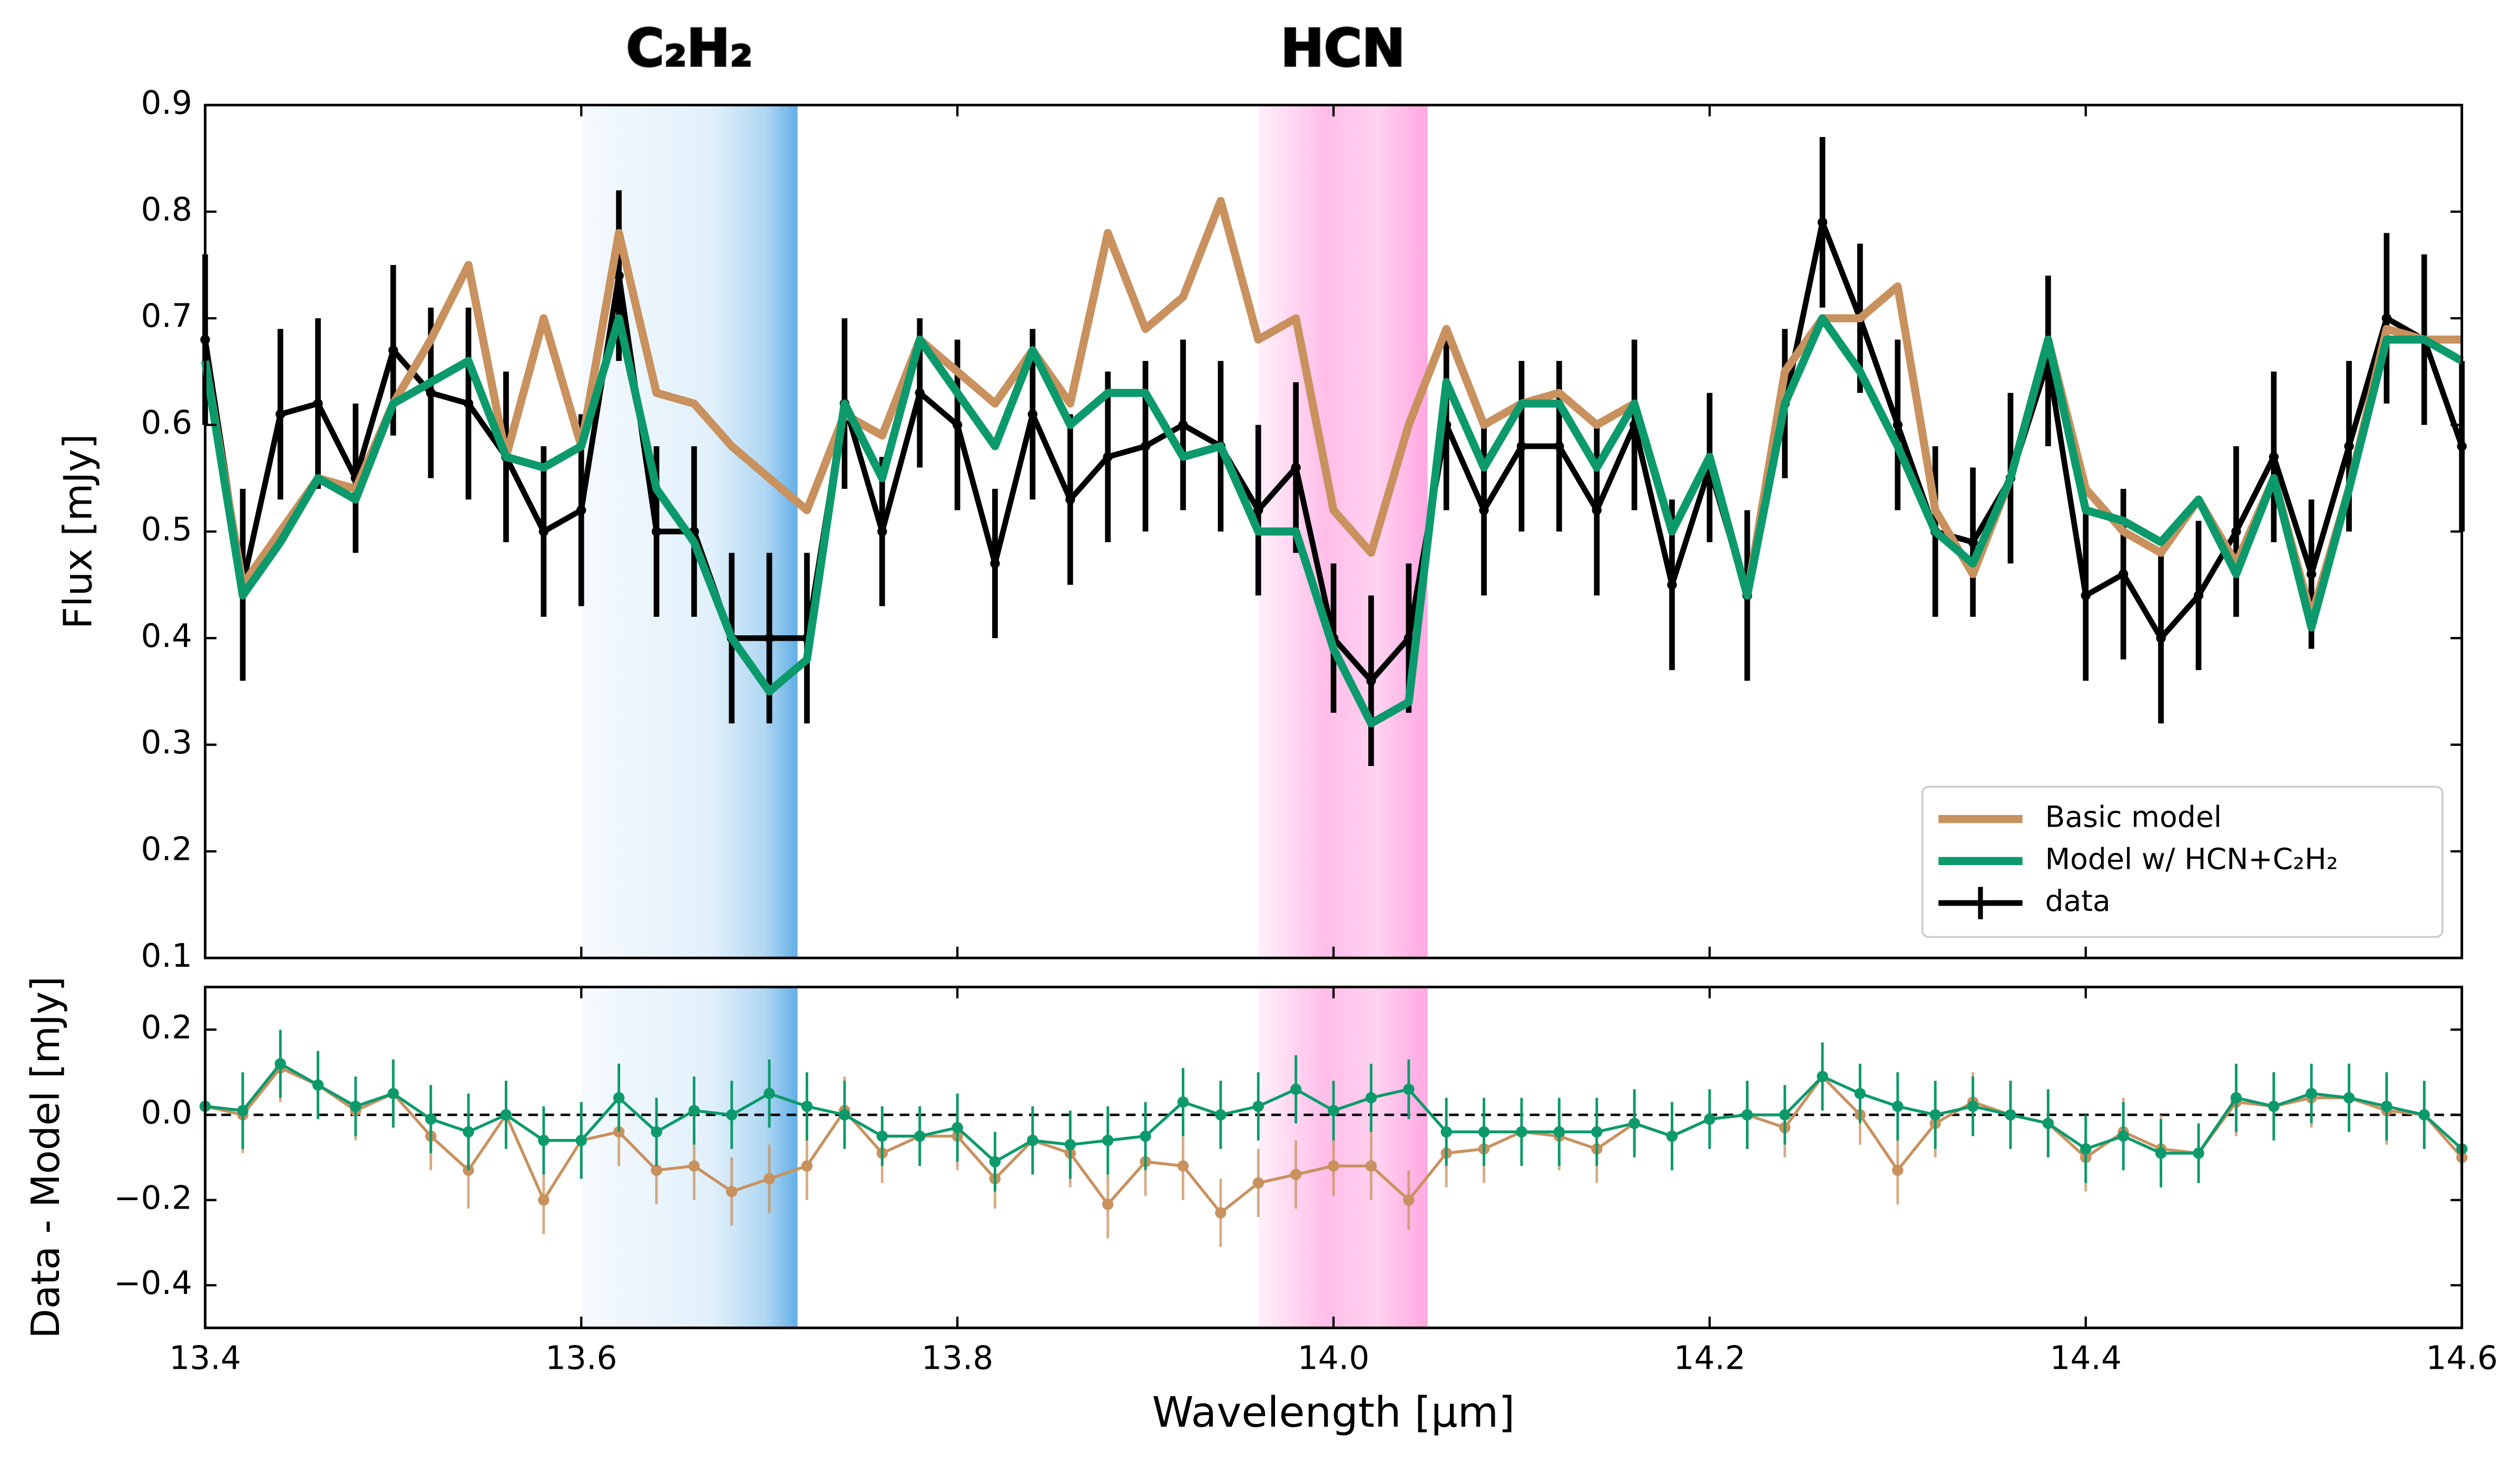 The height and width of the screenshot is (1462, 2520). I want to click on y-axis-label: Data - Model [mJy], so click(46, 1157).